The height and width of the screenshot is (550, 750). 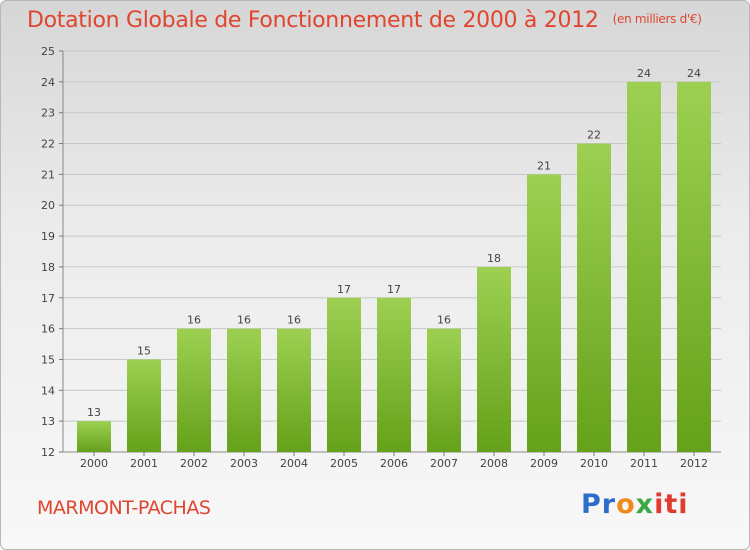 What do you see at coordinates (124, 508) in the screenshot?
I see `commune-name: MARMONT-PACHAS` at bounding box center [124, 508].